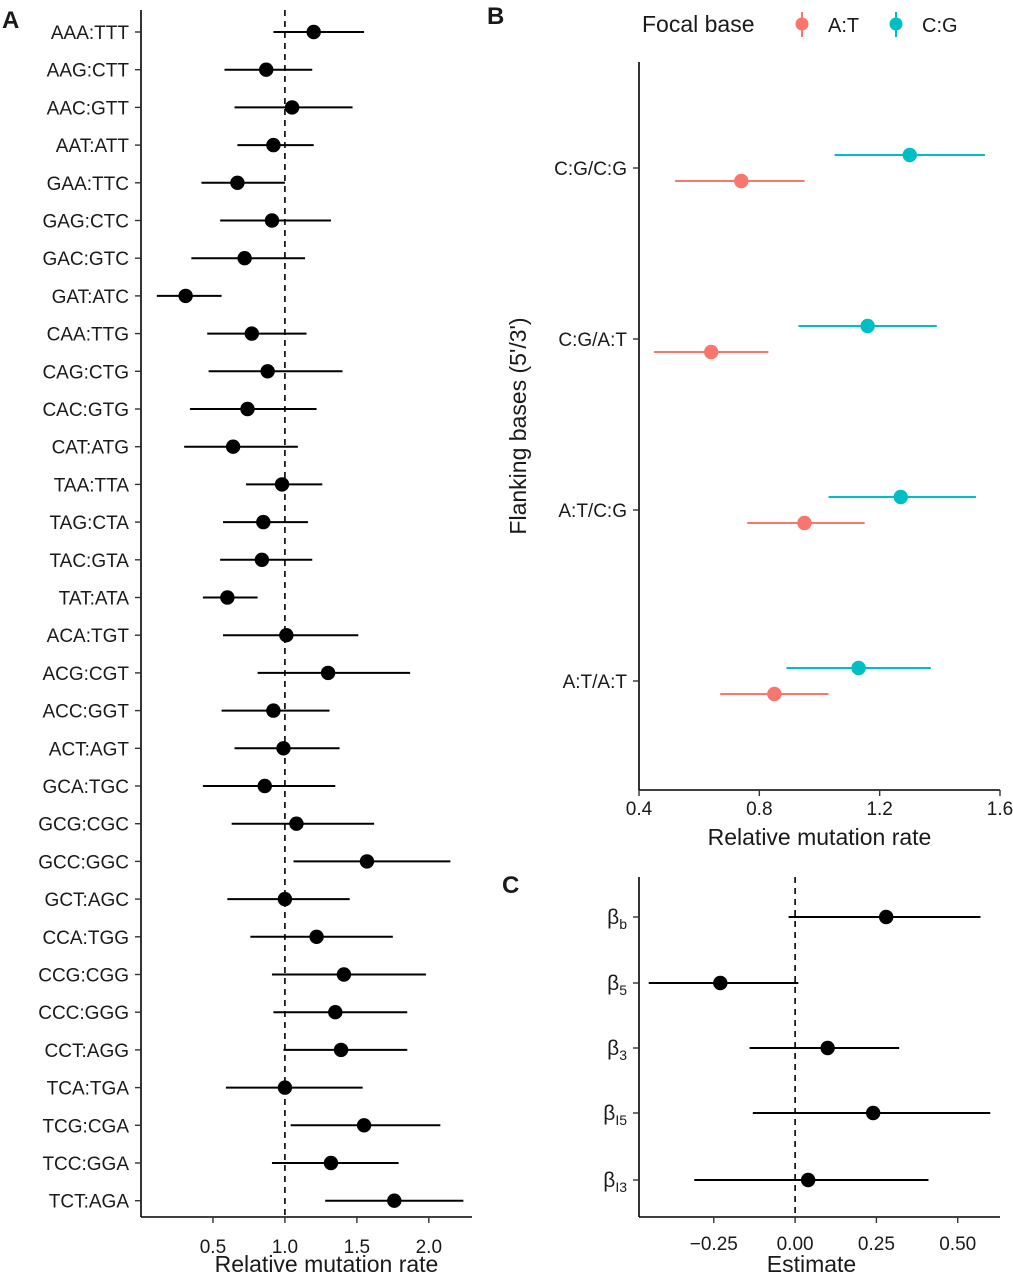  What do you see at coordinates (89, 523) in the screenshot?
I see `y-tick-label: TAG:CTA` at bounding box center [89, 523].